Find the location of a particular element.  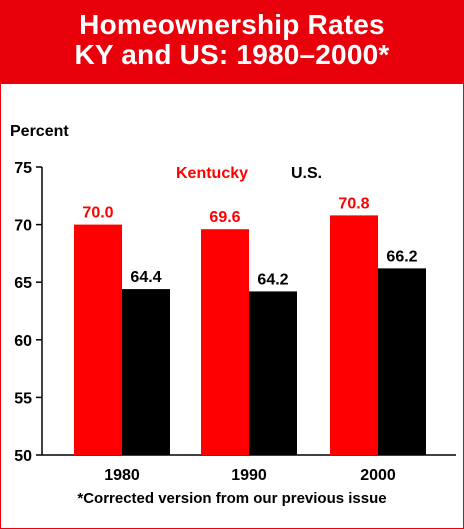

y-tick-label-75: 75 is located at coordinates (23, 168).